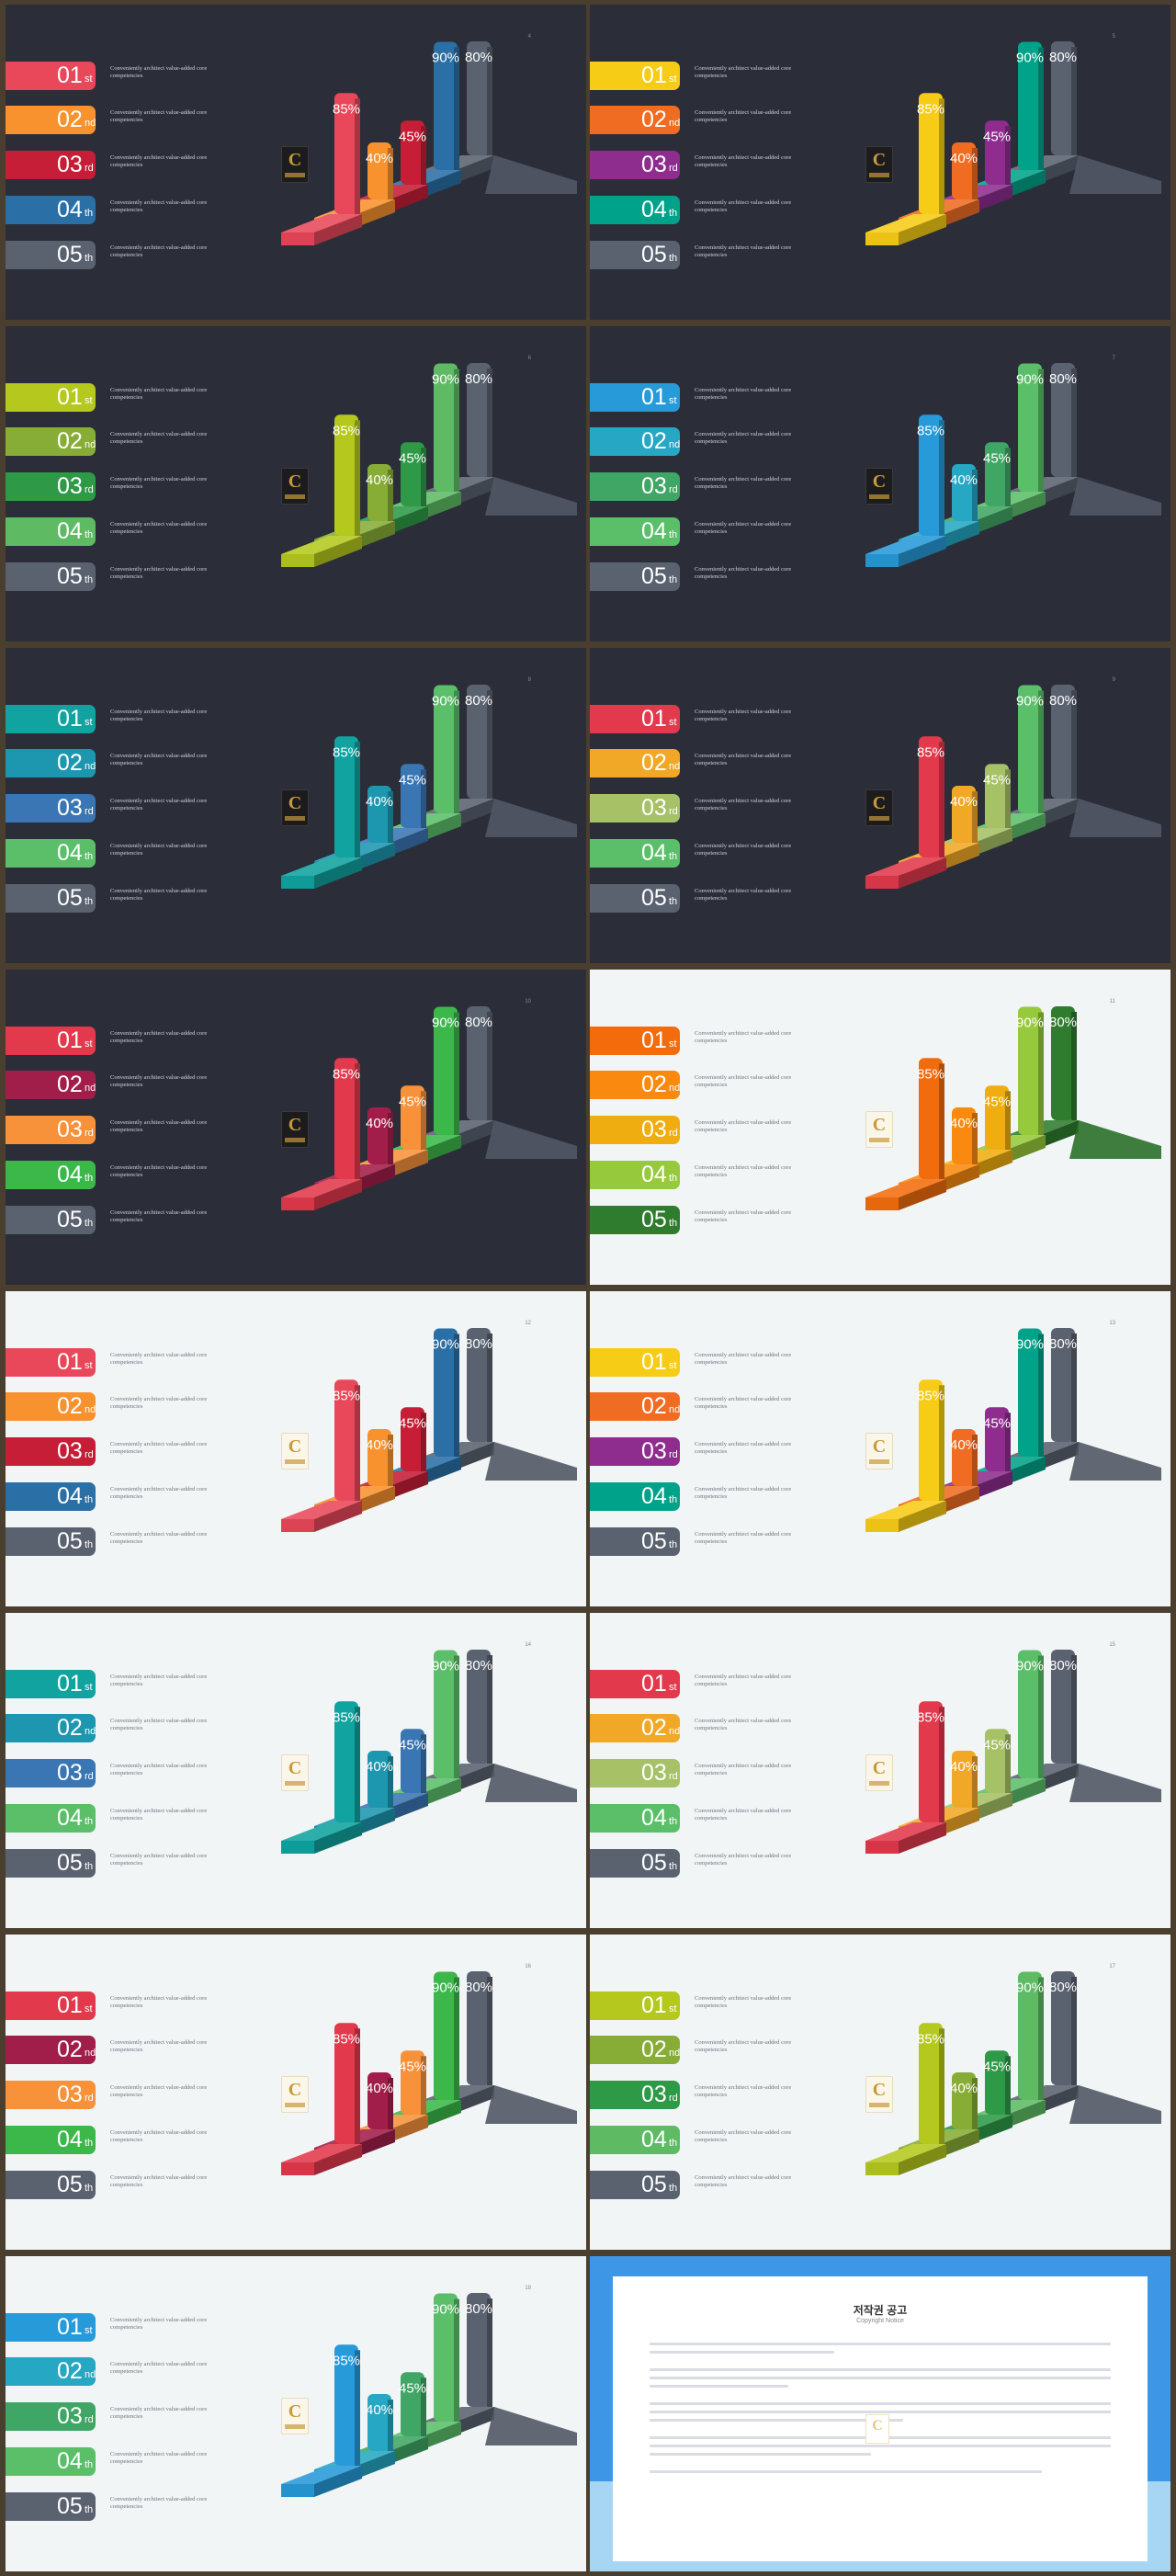 The height and width of the screenshot is (2576, 1176). Describe the element at coordinates (964, 1767) in the screenshot. I see `bar-value-label: 40%` at that location.